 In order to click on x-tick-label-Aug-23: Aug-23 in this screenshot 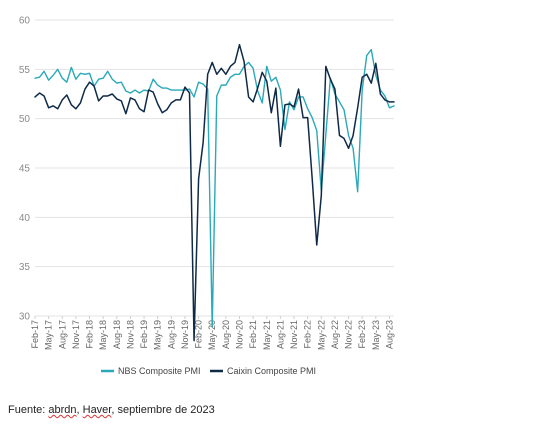, I will do `click(389, 334)`.